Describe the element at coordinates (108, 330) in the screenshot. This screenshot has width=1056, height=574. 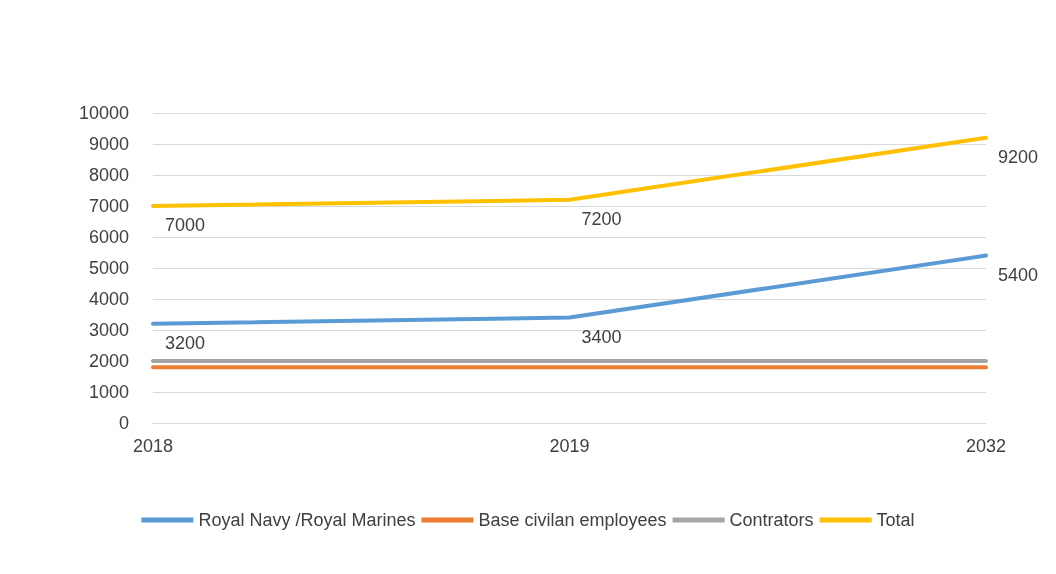
I see `y-tick-label: 3000` at that location.